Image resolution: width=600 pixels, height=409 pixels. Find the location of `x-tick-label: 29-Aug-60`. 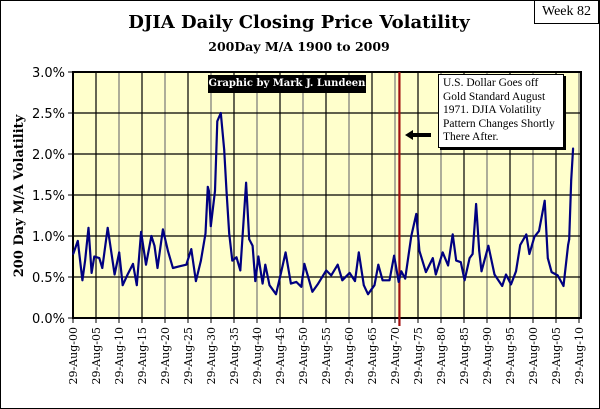

x-tick-label: 29-Aug-60 is located at coordinates (349, 356).